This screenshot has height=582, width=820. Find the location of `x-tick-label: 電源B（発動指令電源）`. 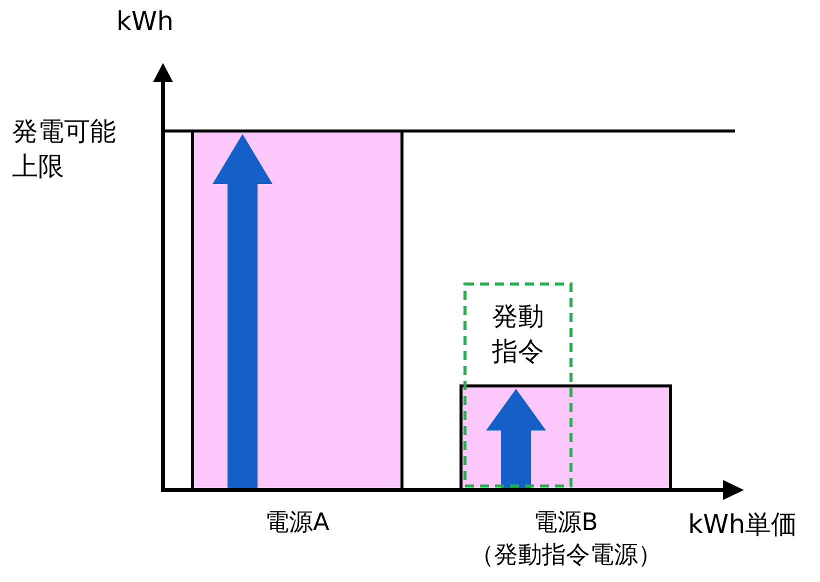

x-tick-label: 電源B（発動指令電源） is located at coordinates (566, 538).